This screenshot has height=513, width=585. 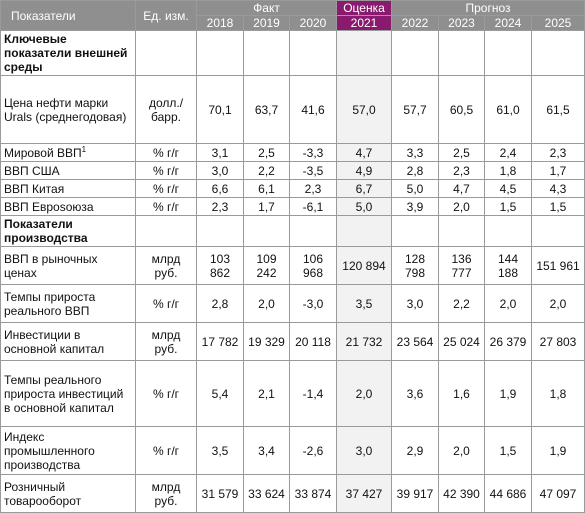 What do you see at coordinates (508, 23) in the screenshot?
I see `year-header: 2024` at bounding box center [508, 23].